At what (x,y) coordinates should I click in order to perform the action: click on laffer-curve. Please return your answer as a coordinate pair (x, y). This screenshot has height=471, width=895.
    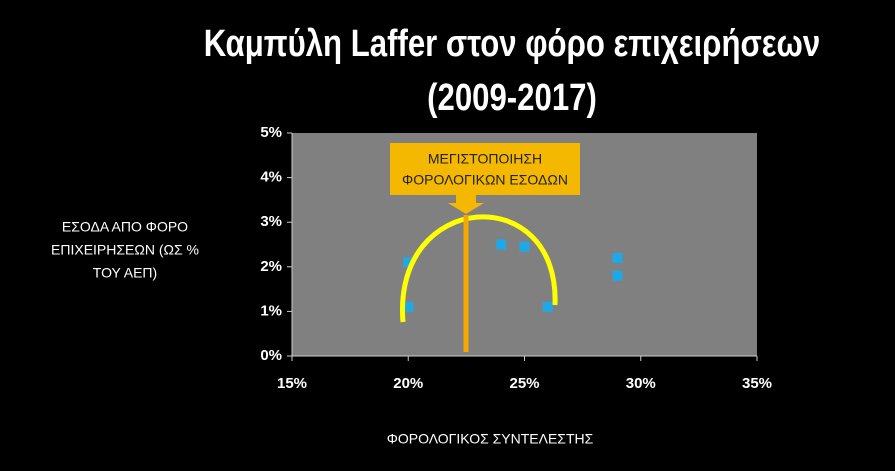
    Looking at the image, I should click on (479, 268).